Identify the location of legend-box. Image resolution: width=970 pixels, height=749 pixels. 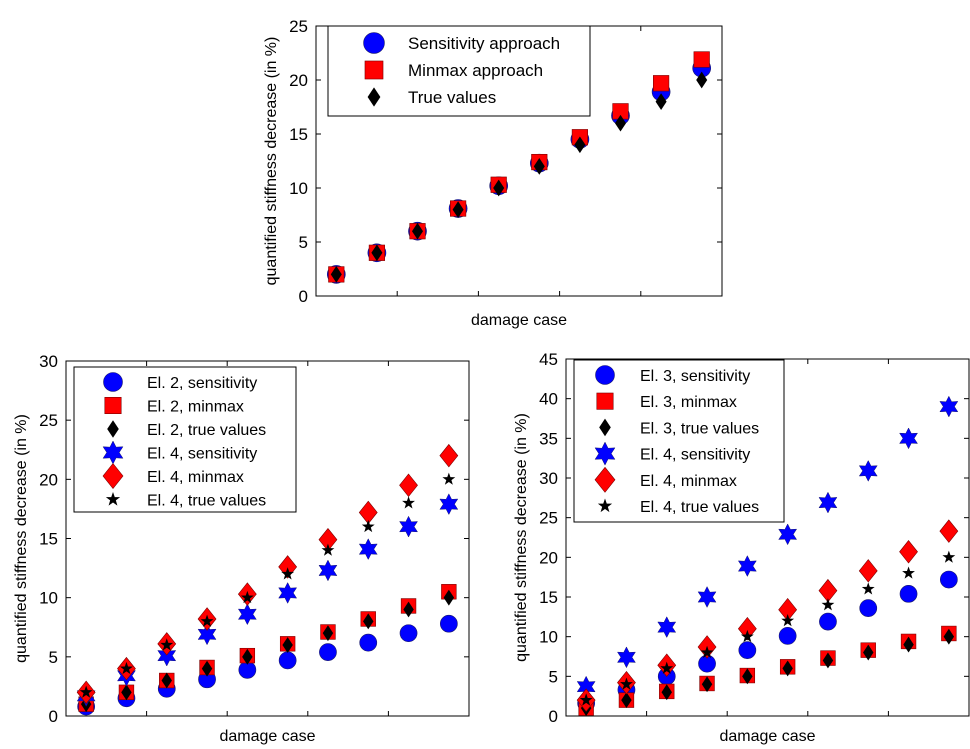
(679, 441).